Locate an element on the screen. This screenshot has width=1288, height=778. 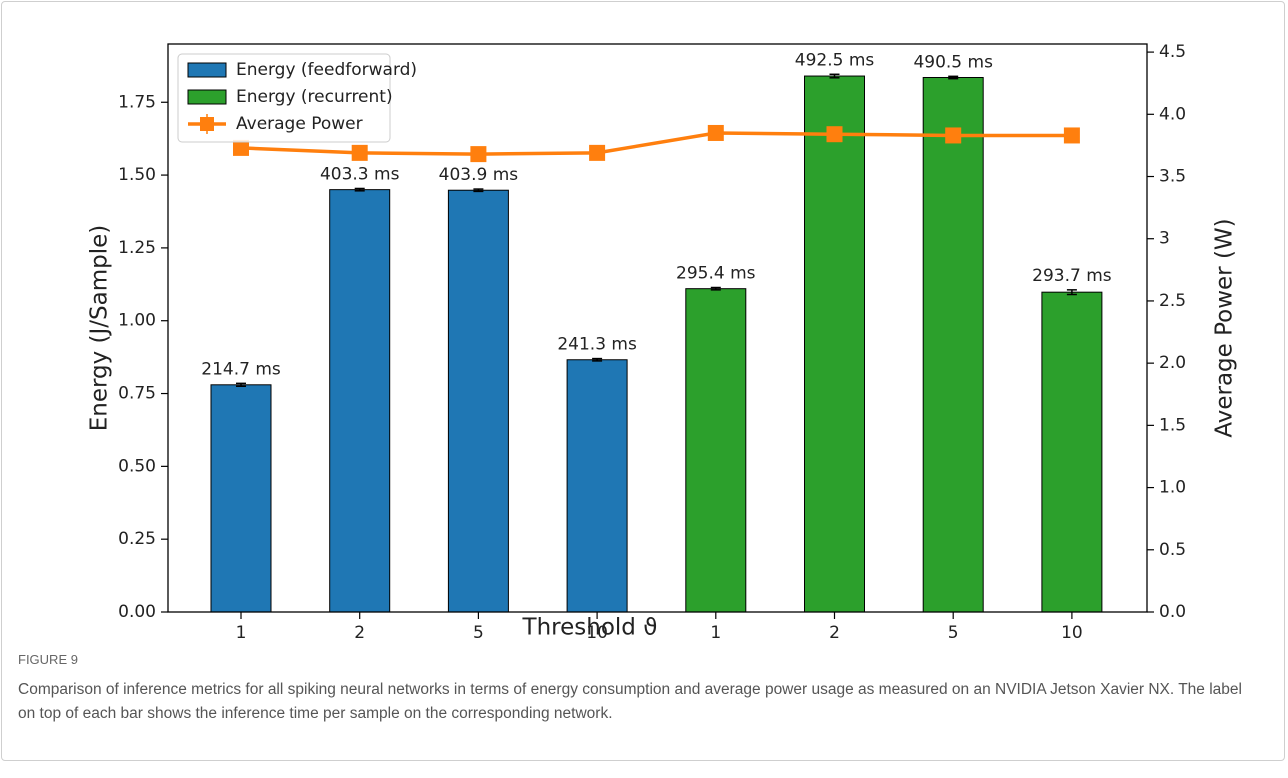
bar-label: 492.5 ms is located at coordinates (835, 60).